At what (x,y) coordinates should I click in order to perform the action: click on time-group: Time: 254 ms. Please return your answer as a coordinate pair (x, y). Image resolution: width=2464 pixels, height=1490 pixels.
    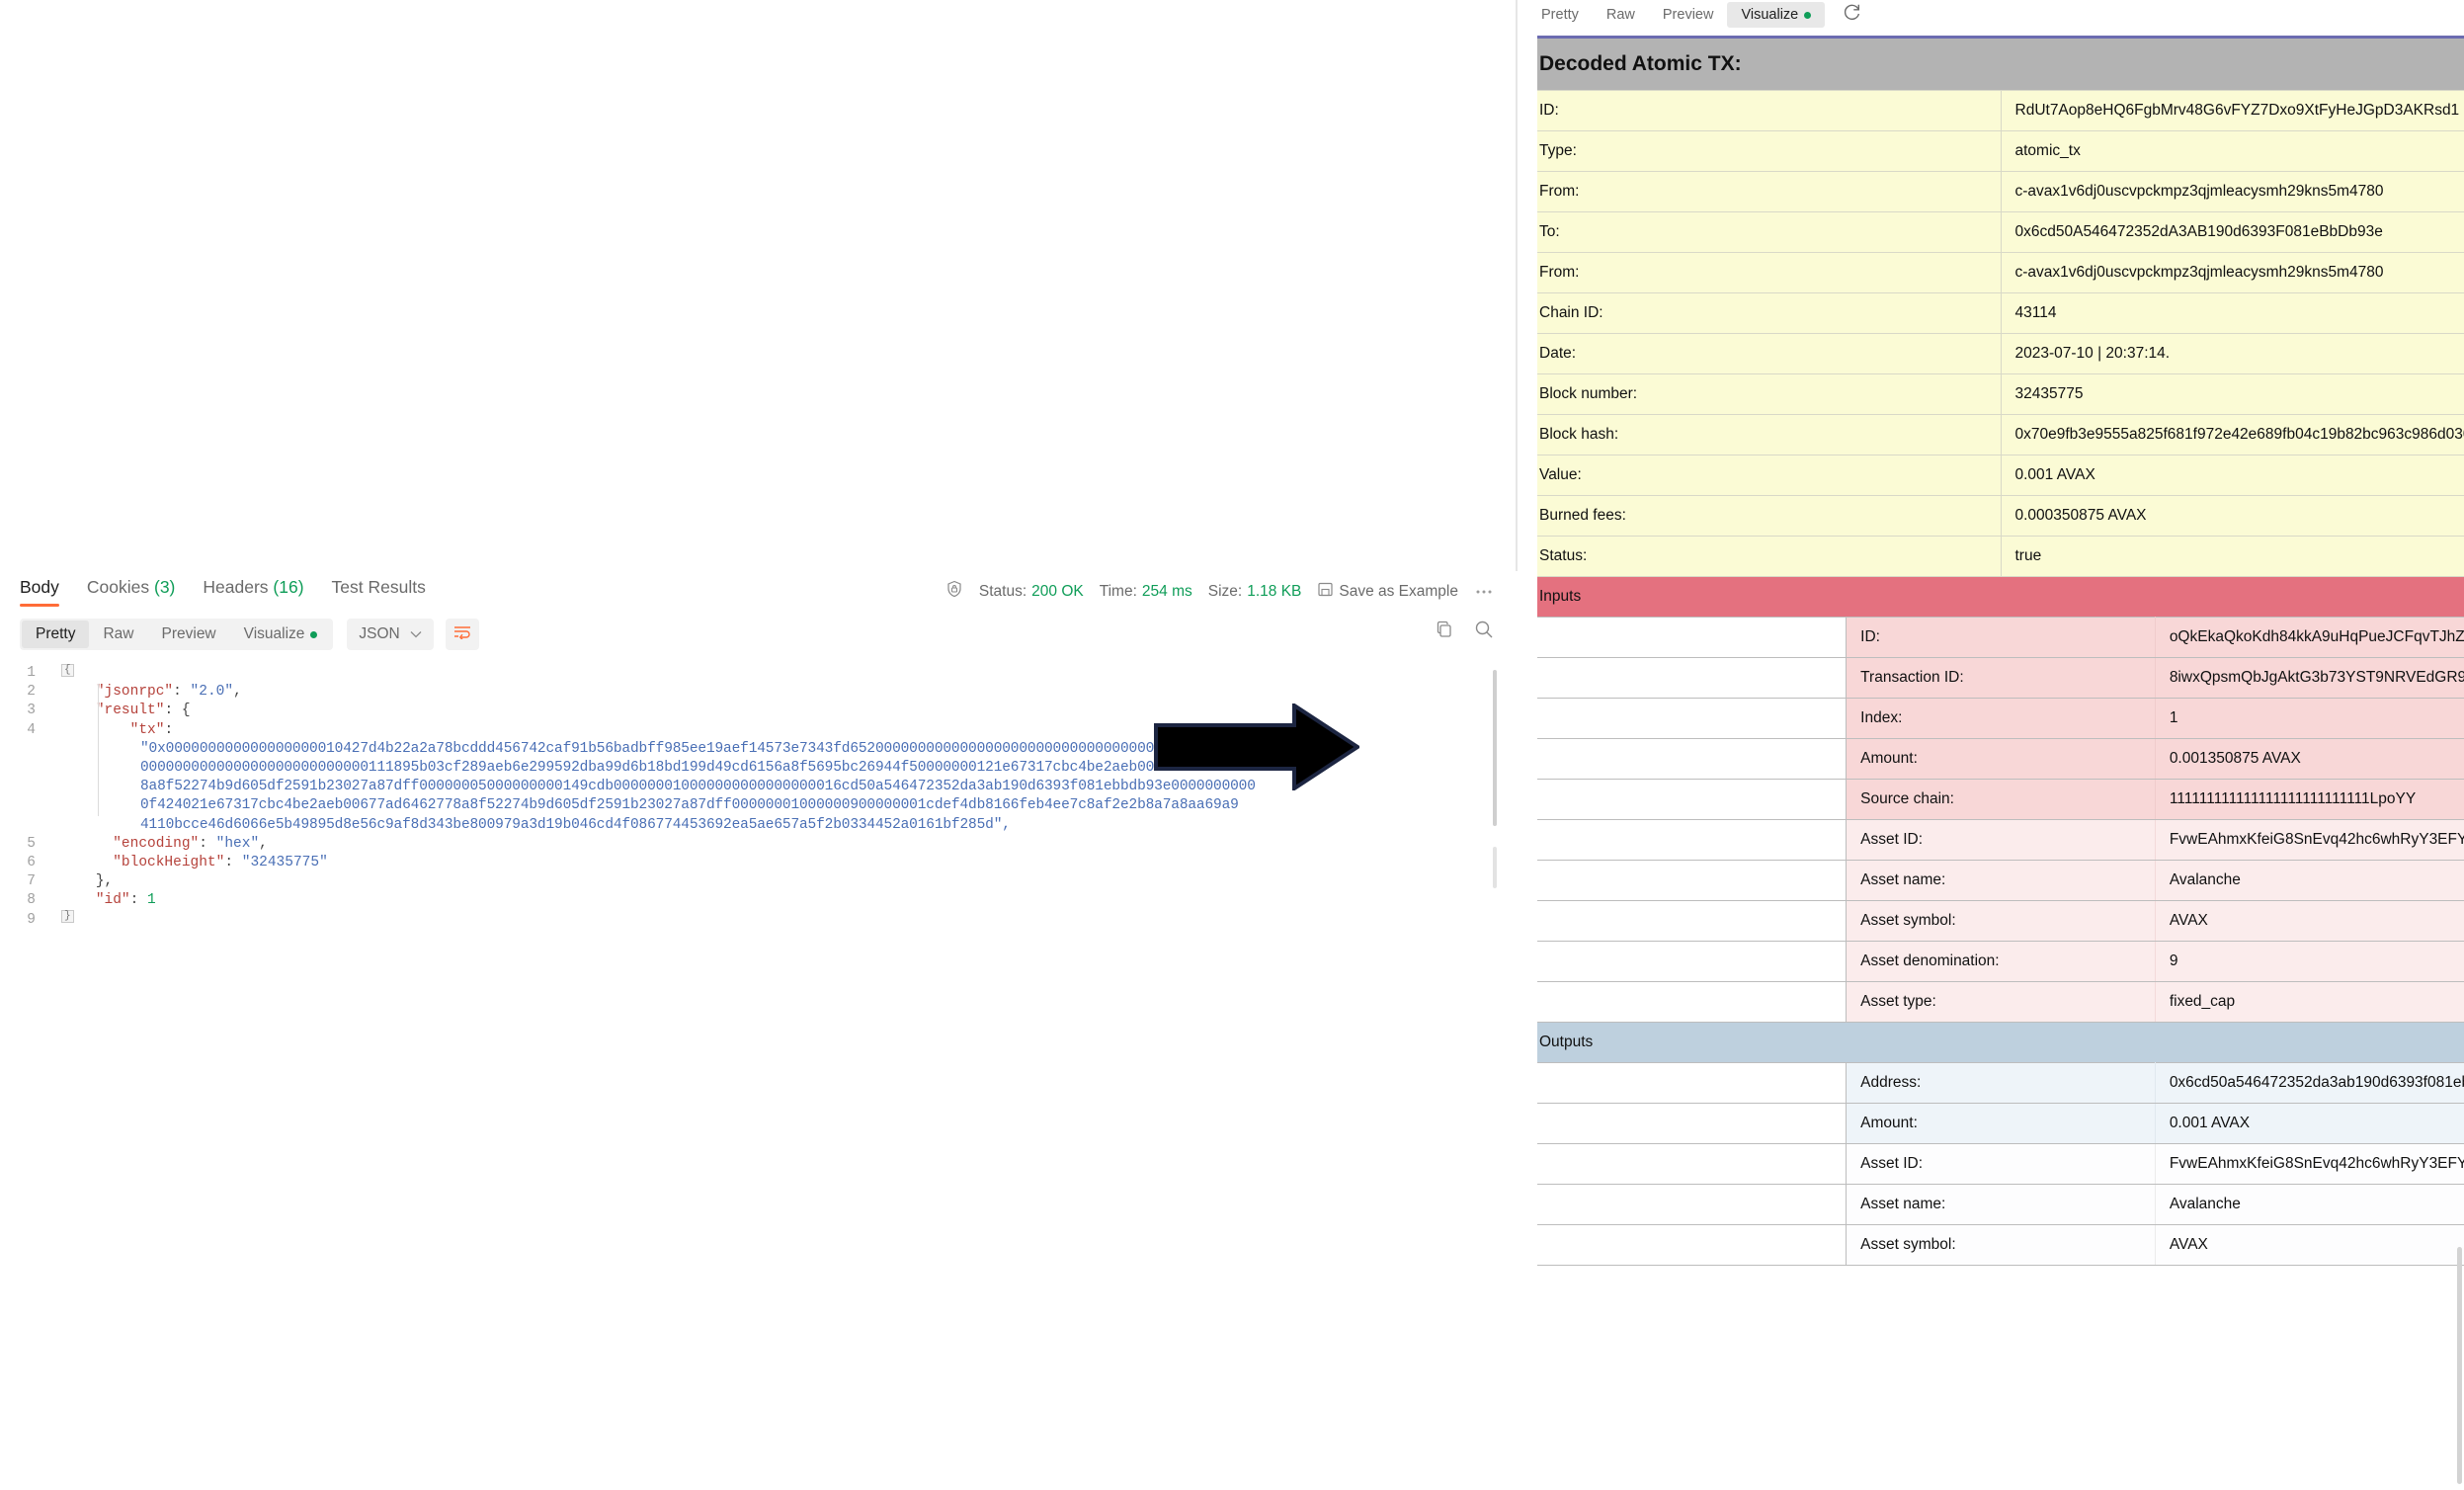
    Looking at the image, I should click on (1146, 592).